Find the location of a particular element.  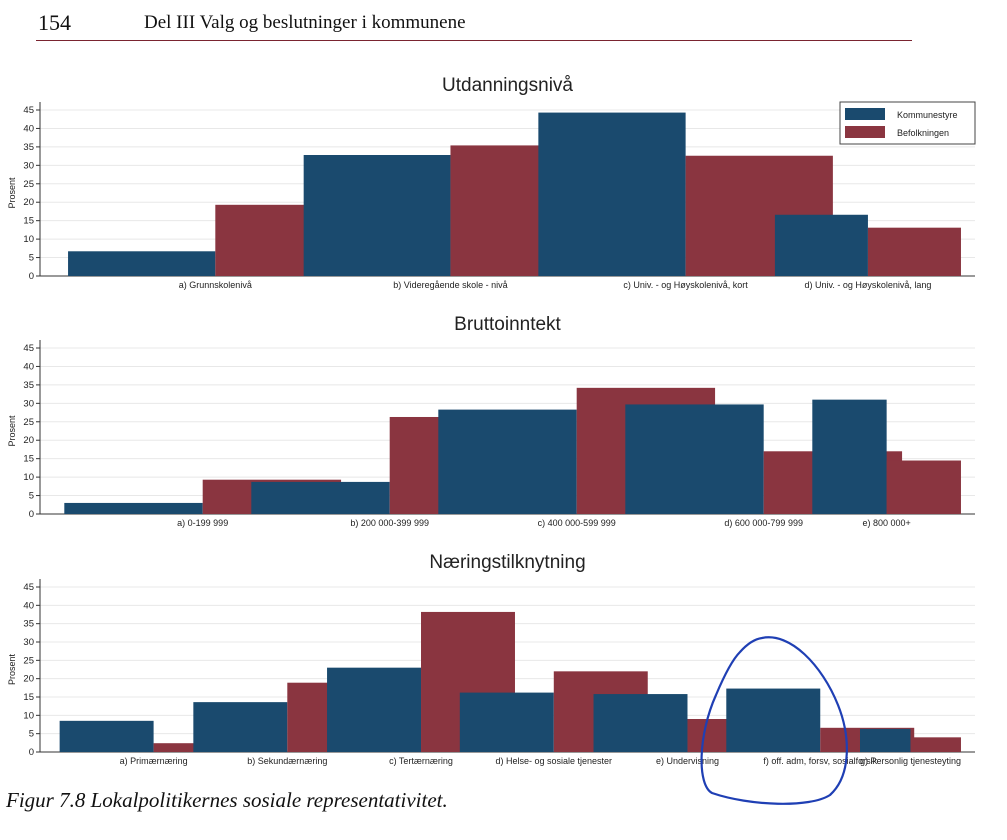

chart-2-ytick-label: 5 is located at coordinates (31, 496).